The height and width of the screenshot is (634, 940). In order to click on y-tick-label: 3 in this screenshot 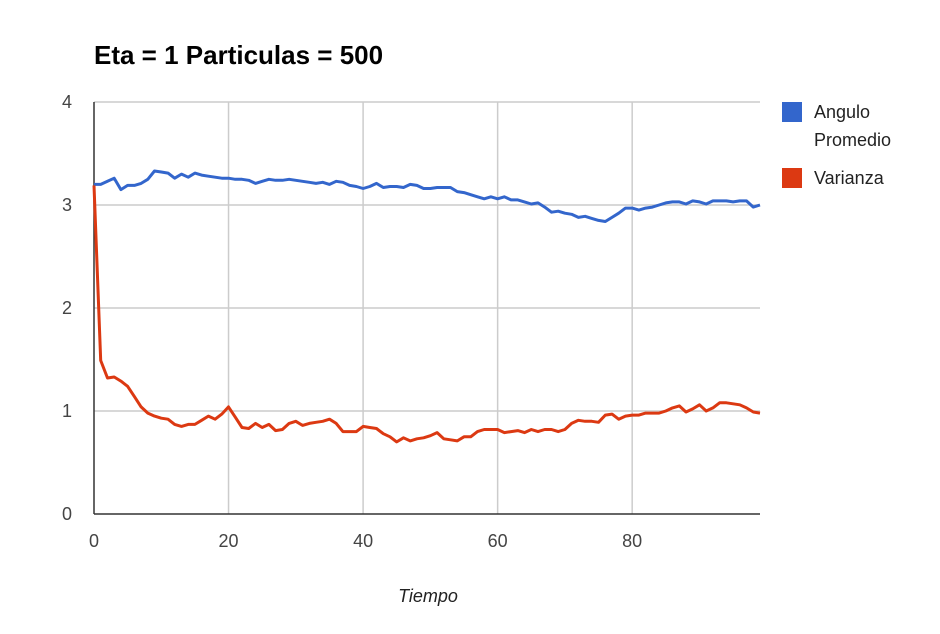, I will do `click(67, 205)`.